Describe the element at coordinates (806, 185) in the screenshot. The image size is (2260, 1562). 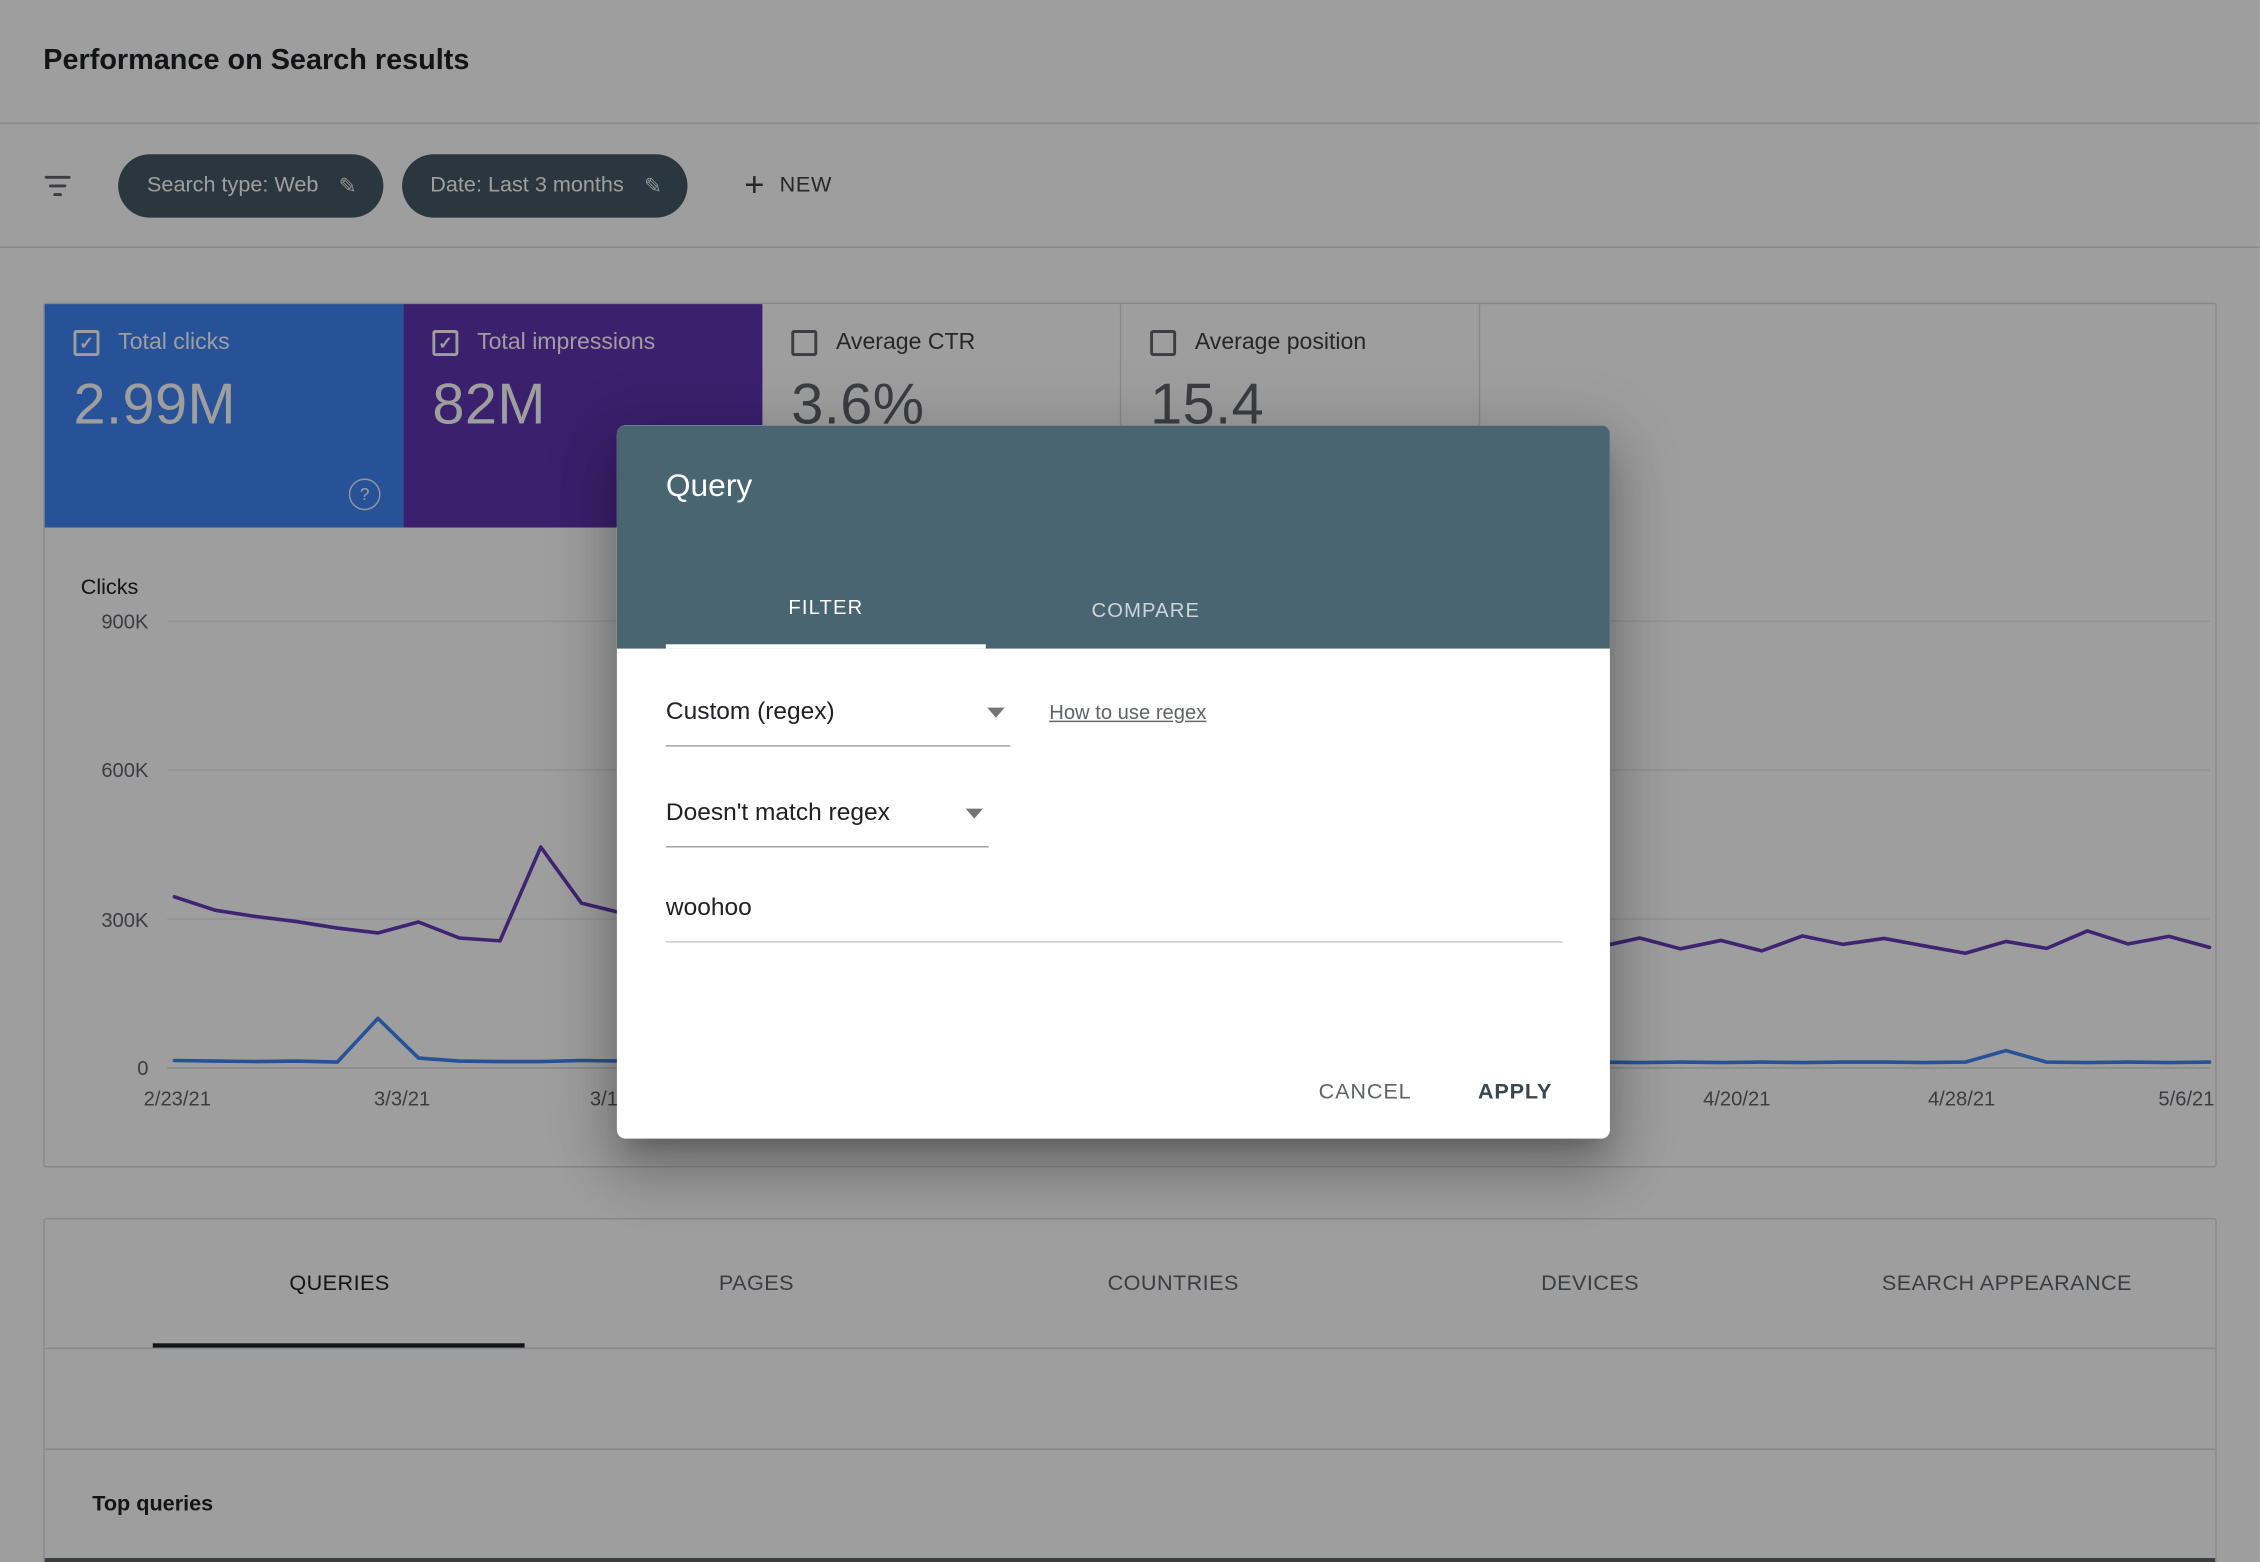
I see `new-filter-label: NEW` at that location.